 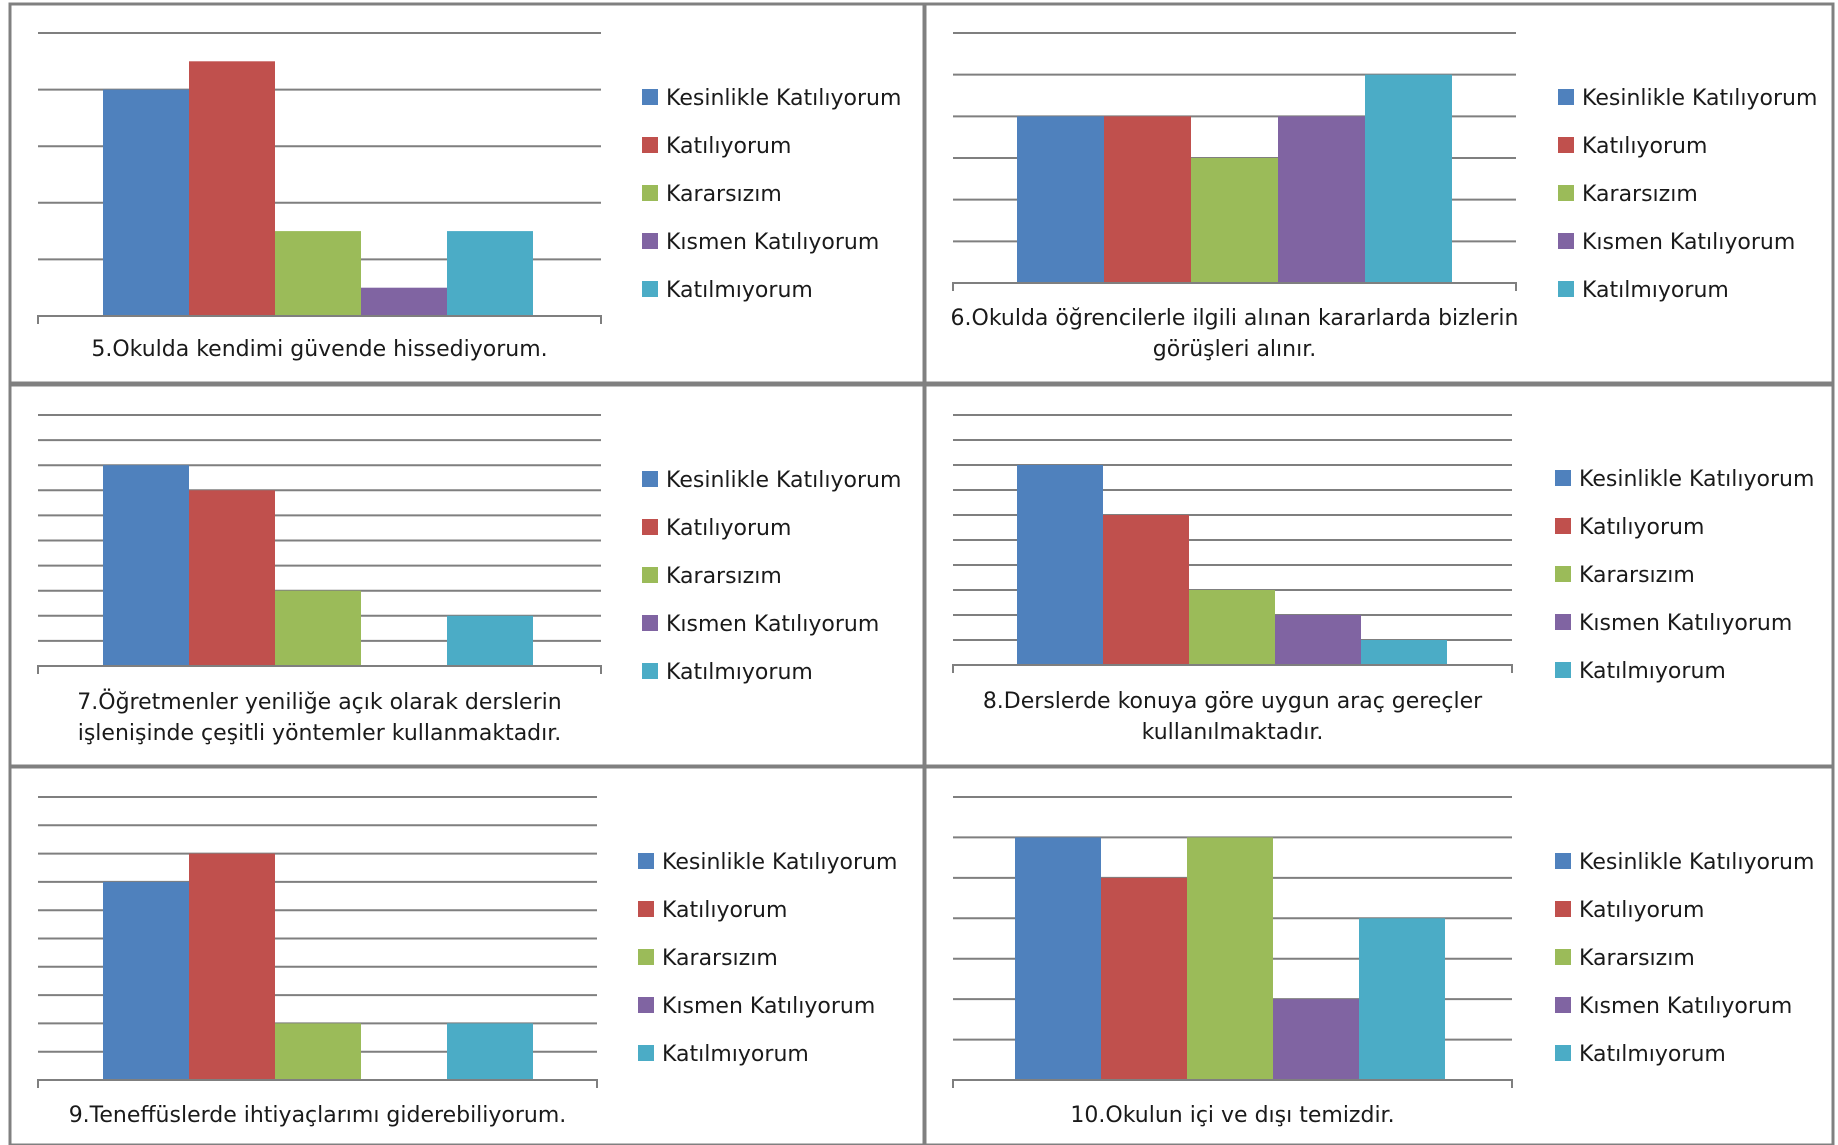 I want to click on chart-caption-line: 5.Okulda kendimi güvende hissediyorum., so click(x=319, y=349).